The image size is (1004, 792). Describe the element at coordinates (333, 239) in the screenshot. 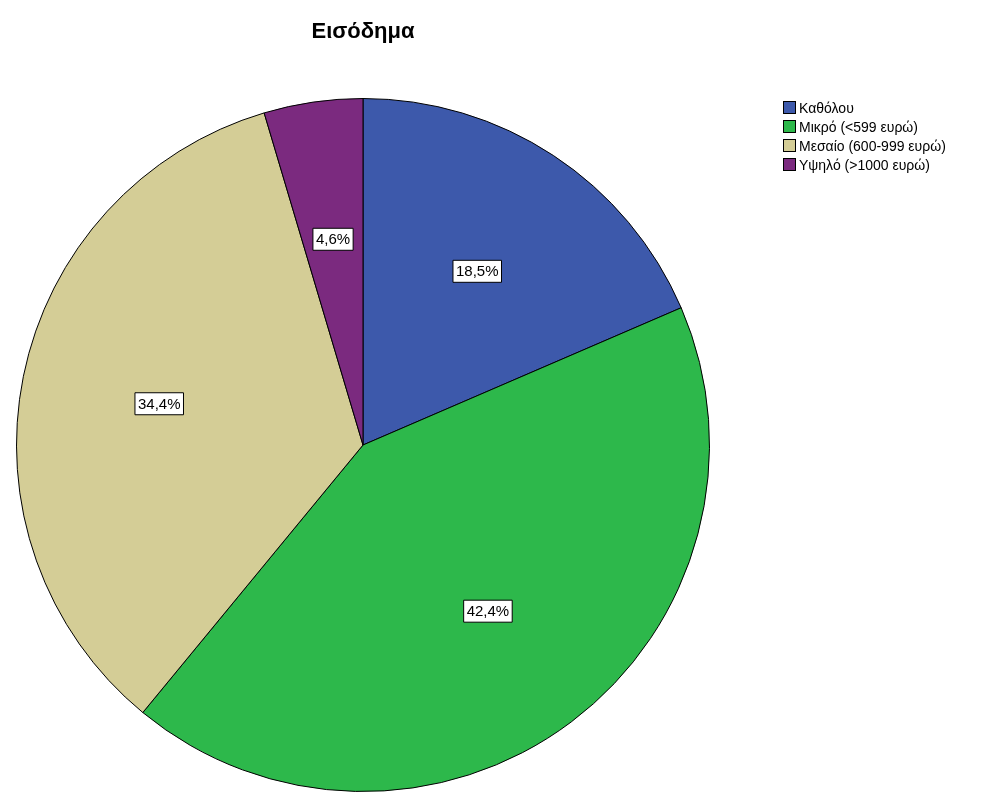

I see `data-label: 4,6%` at that location.